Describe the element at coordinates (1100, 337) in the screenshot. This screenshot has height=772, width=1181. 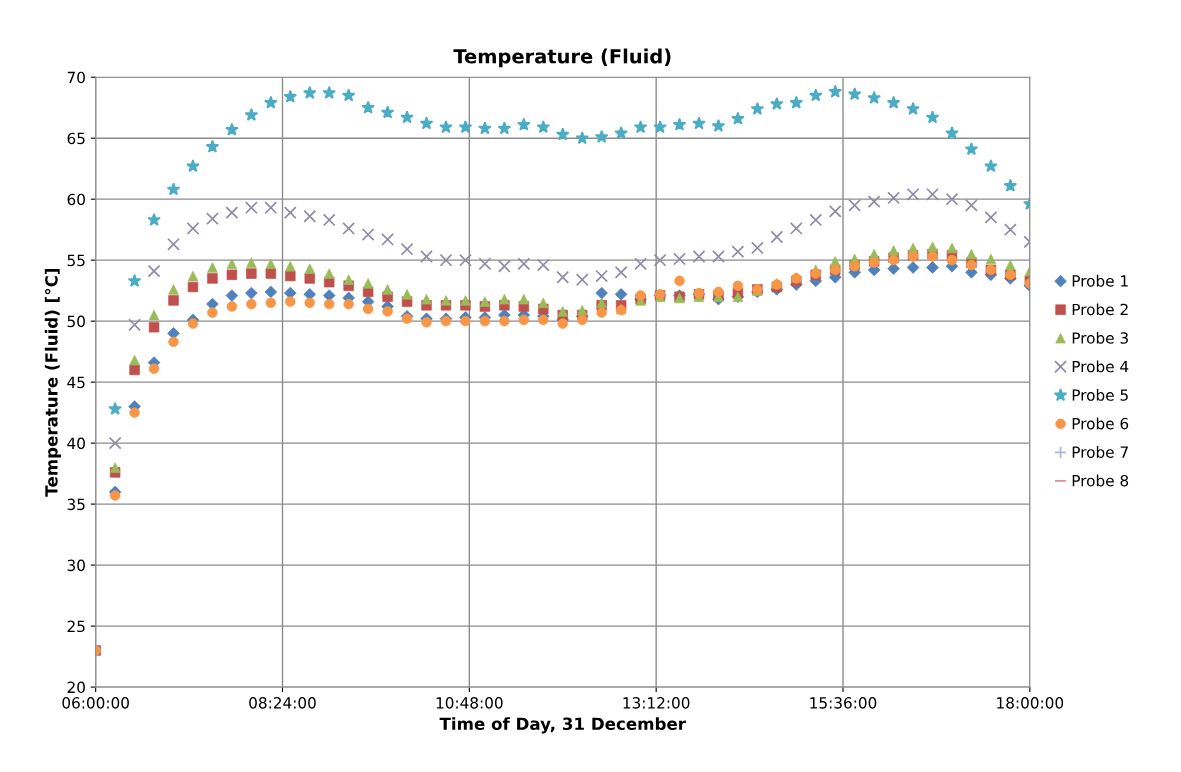
I see `legend-label: Probe 3` at that location.